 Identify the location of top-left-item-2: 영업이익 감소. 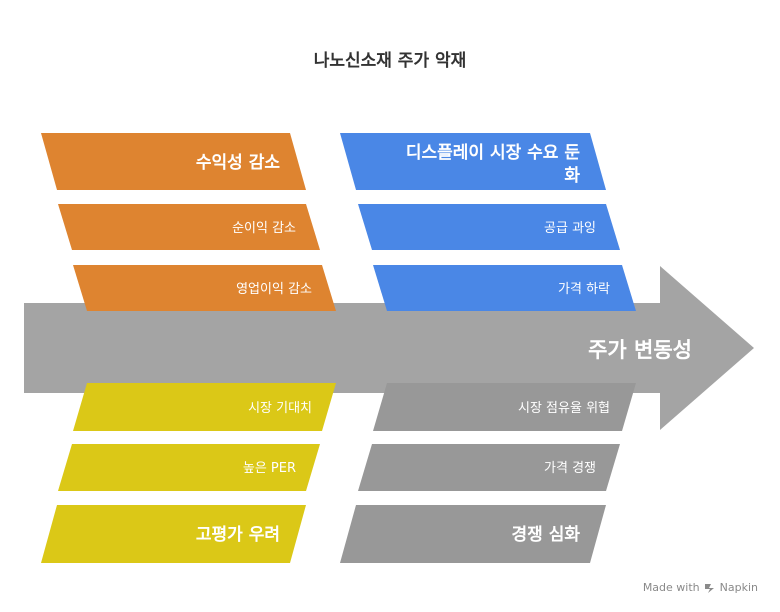
(274, 289).